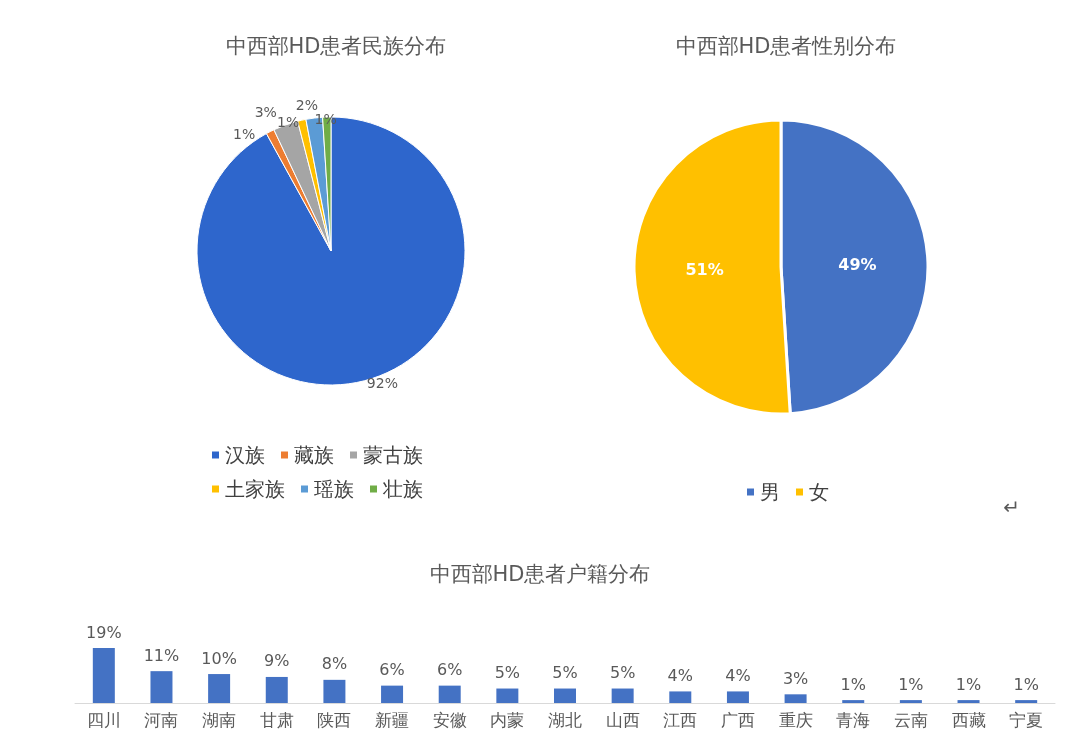  Describe the element at coordinates (161, 655) in the screenshot. I see `data-label: 11%` at that location.